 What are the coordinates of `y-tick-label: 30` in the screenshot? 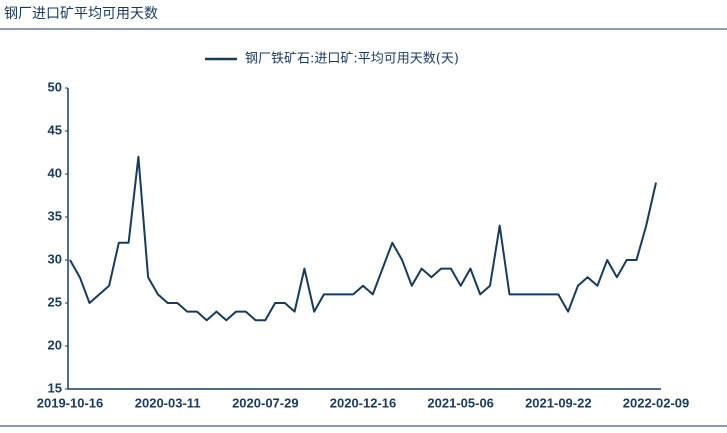 It's located at (55, 258).